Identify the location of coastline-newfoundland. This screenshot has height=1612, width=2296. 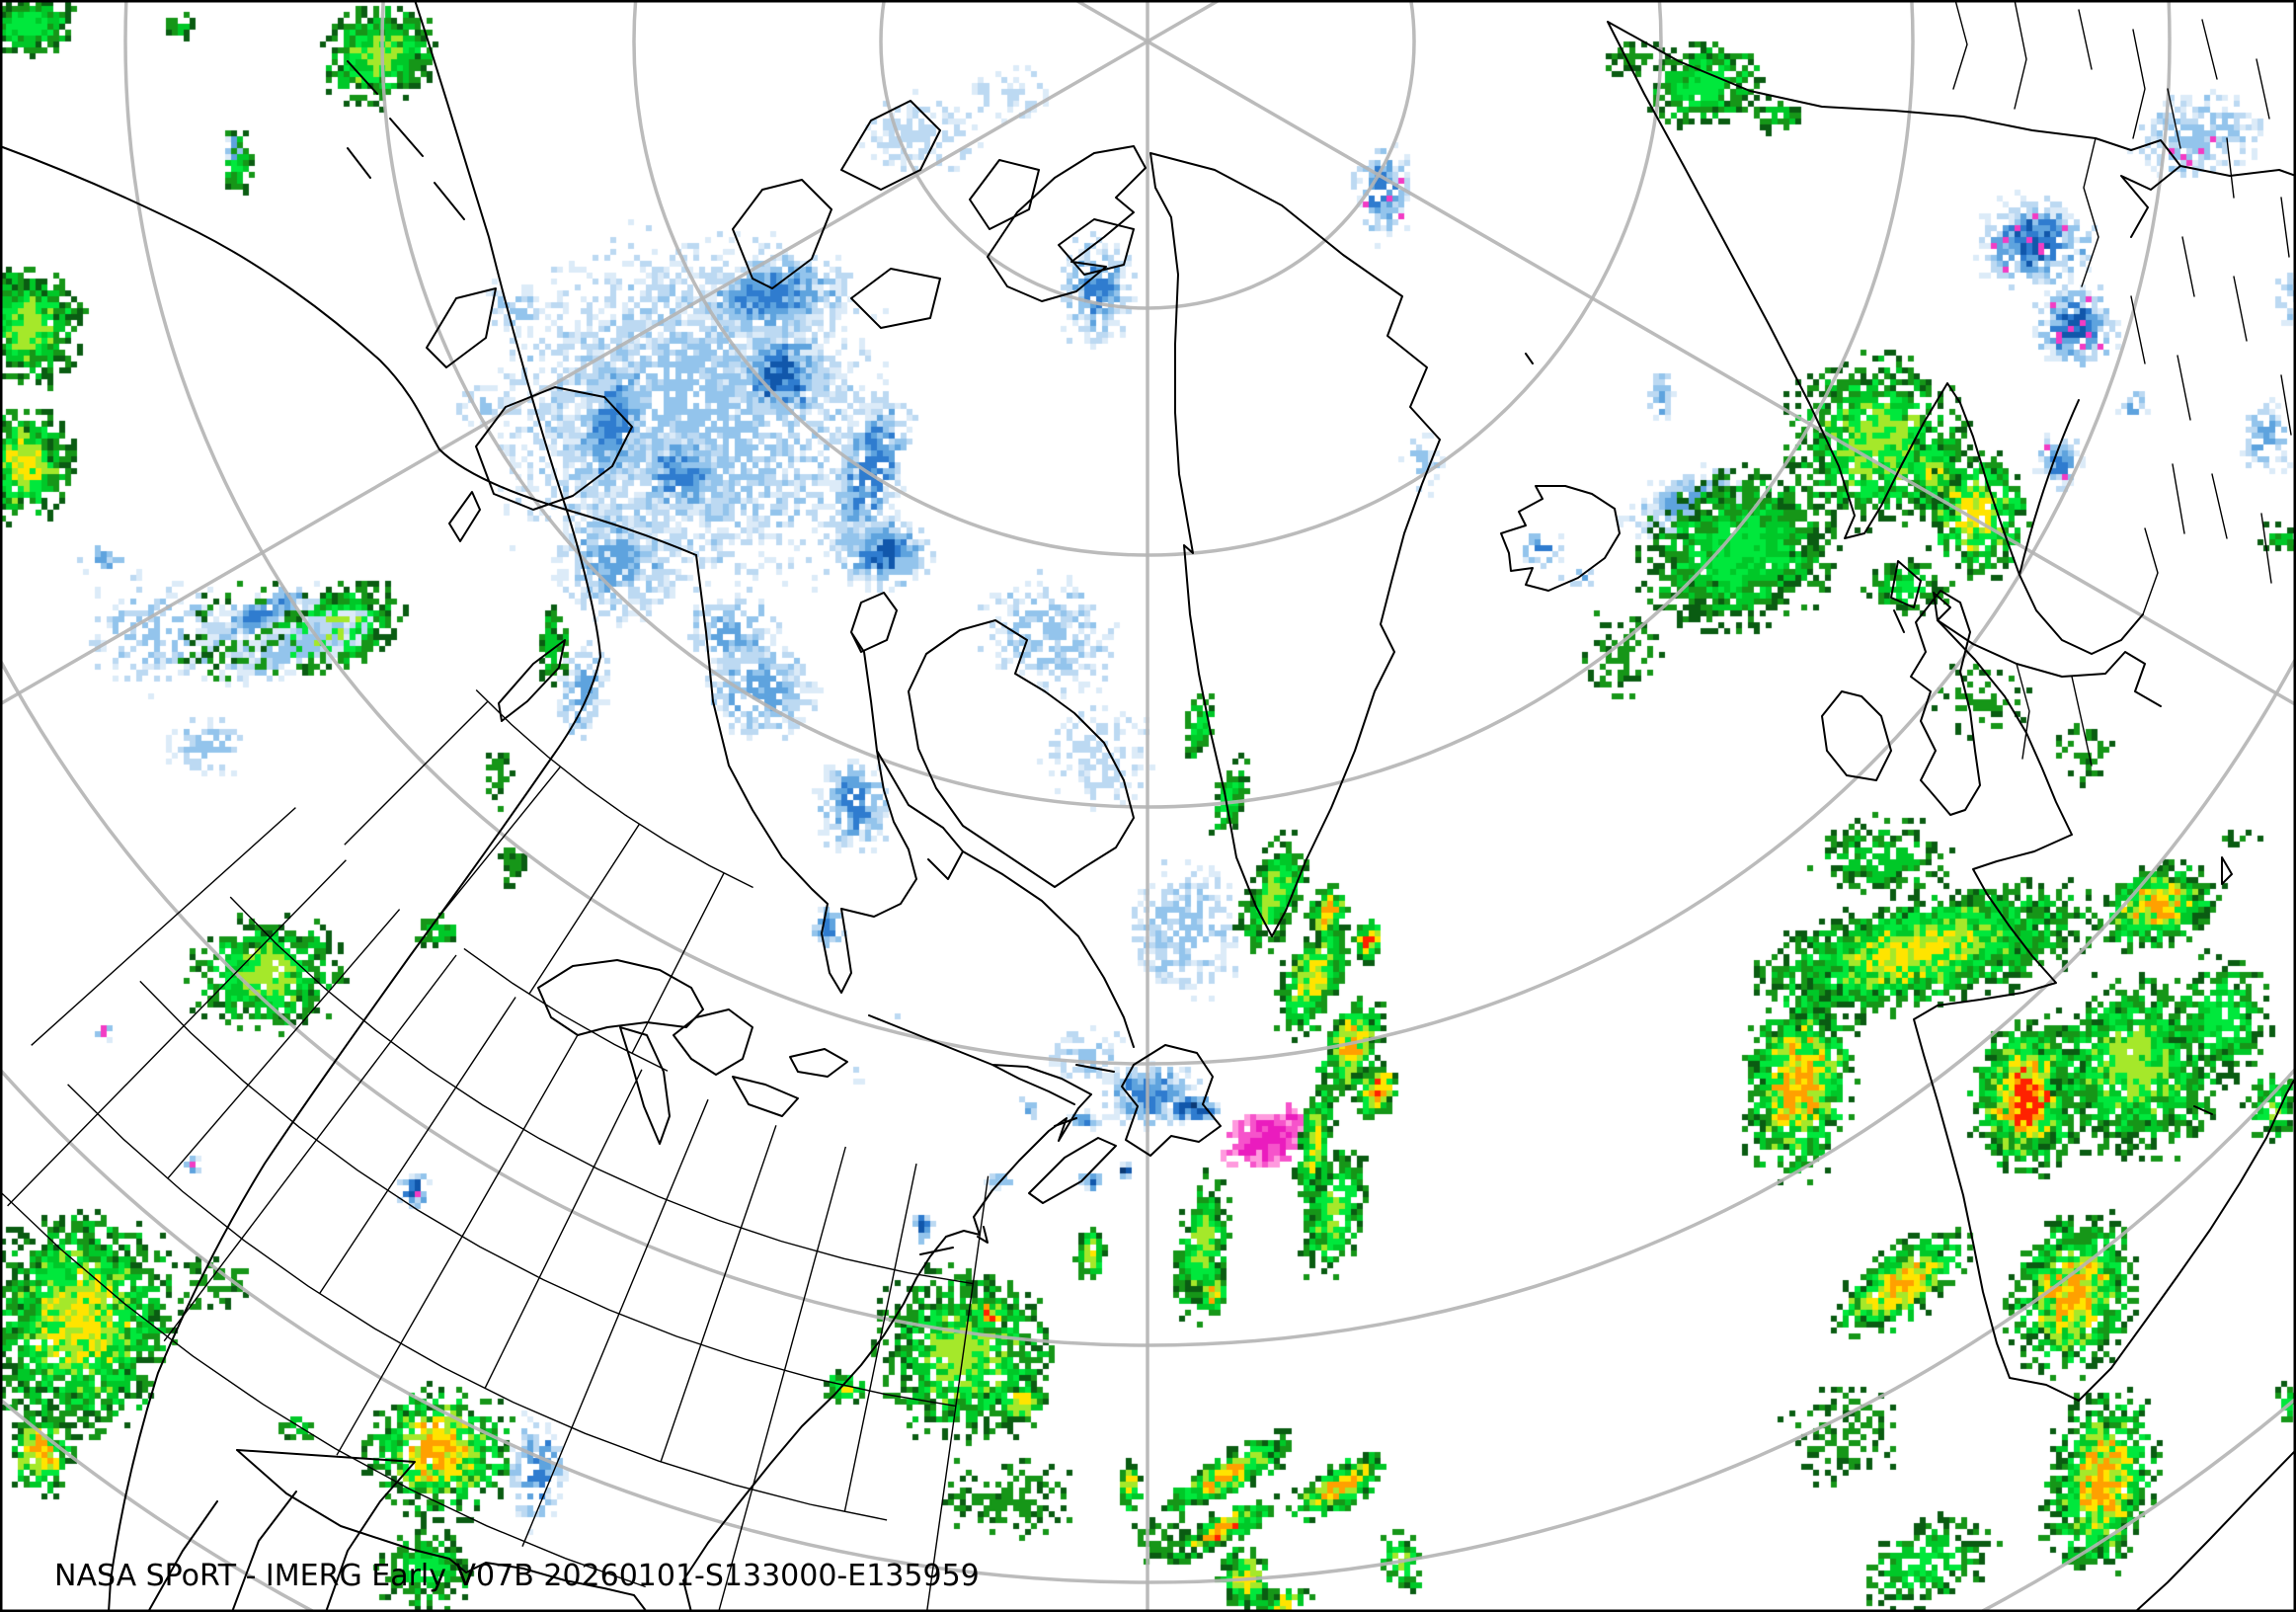
(1172, 1100).